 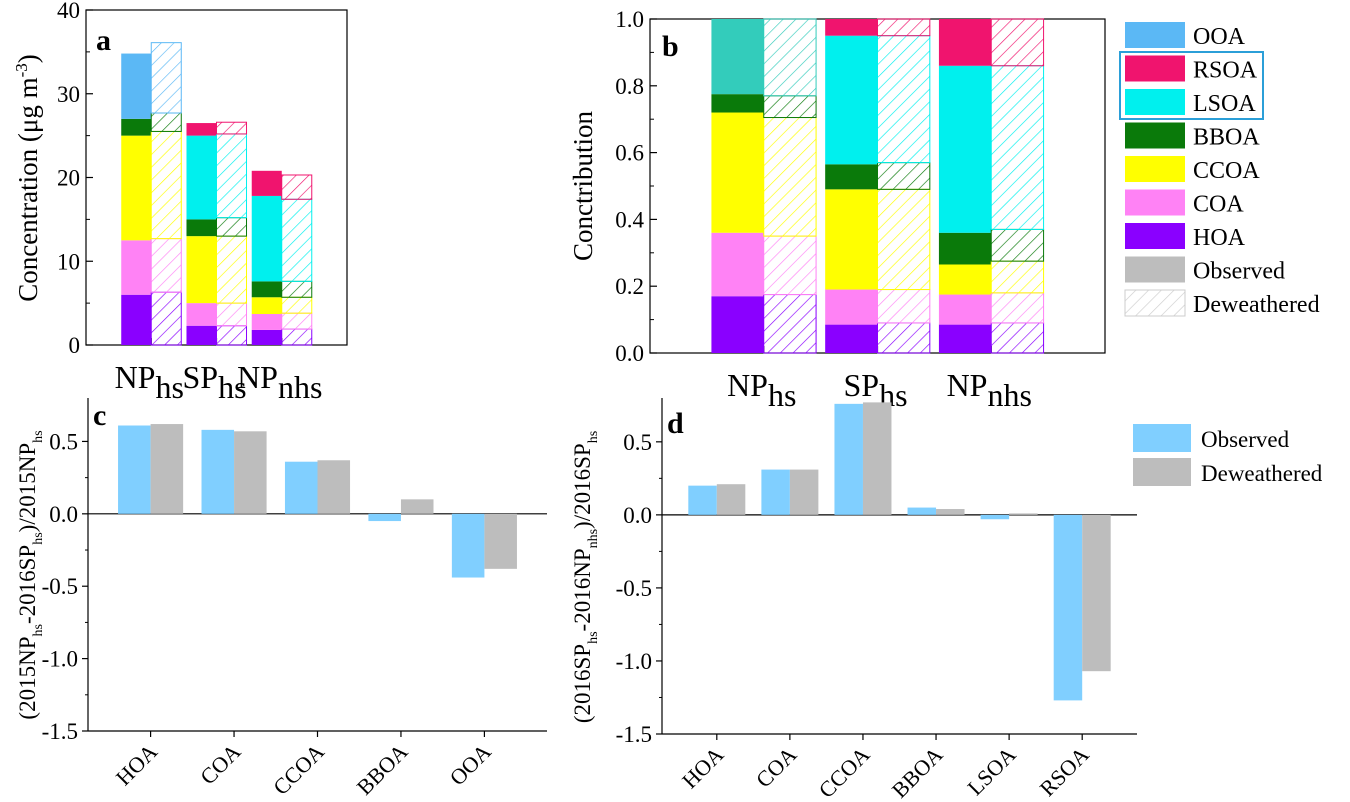 I want to click on y-tick-label: 0.2, so click(x=629, y=286).